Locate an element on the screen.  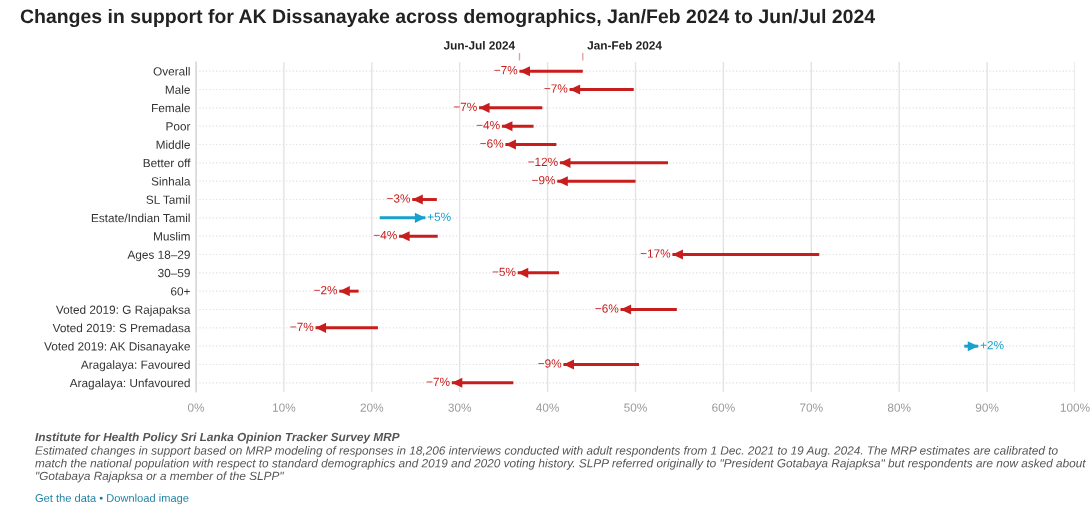
text: Estimated changes in support based on MRP modeling of responses in 18,206 interviews conducted with adult respondents from 1 Dec. 2021 to 19 Aug. 2024. The MRP estimates are calibrated to match the national population with respect to standard demographics and 2019 and 2020 voting history. SLPP referred originally to "President Gotabaya Rajapksa" but respondents are now asked about "Gotabaya Rajapksa or a member of the SLPP" is located at coordinates (560, 464).